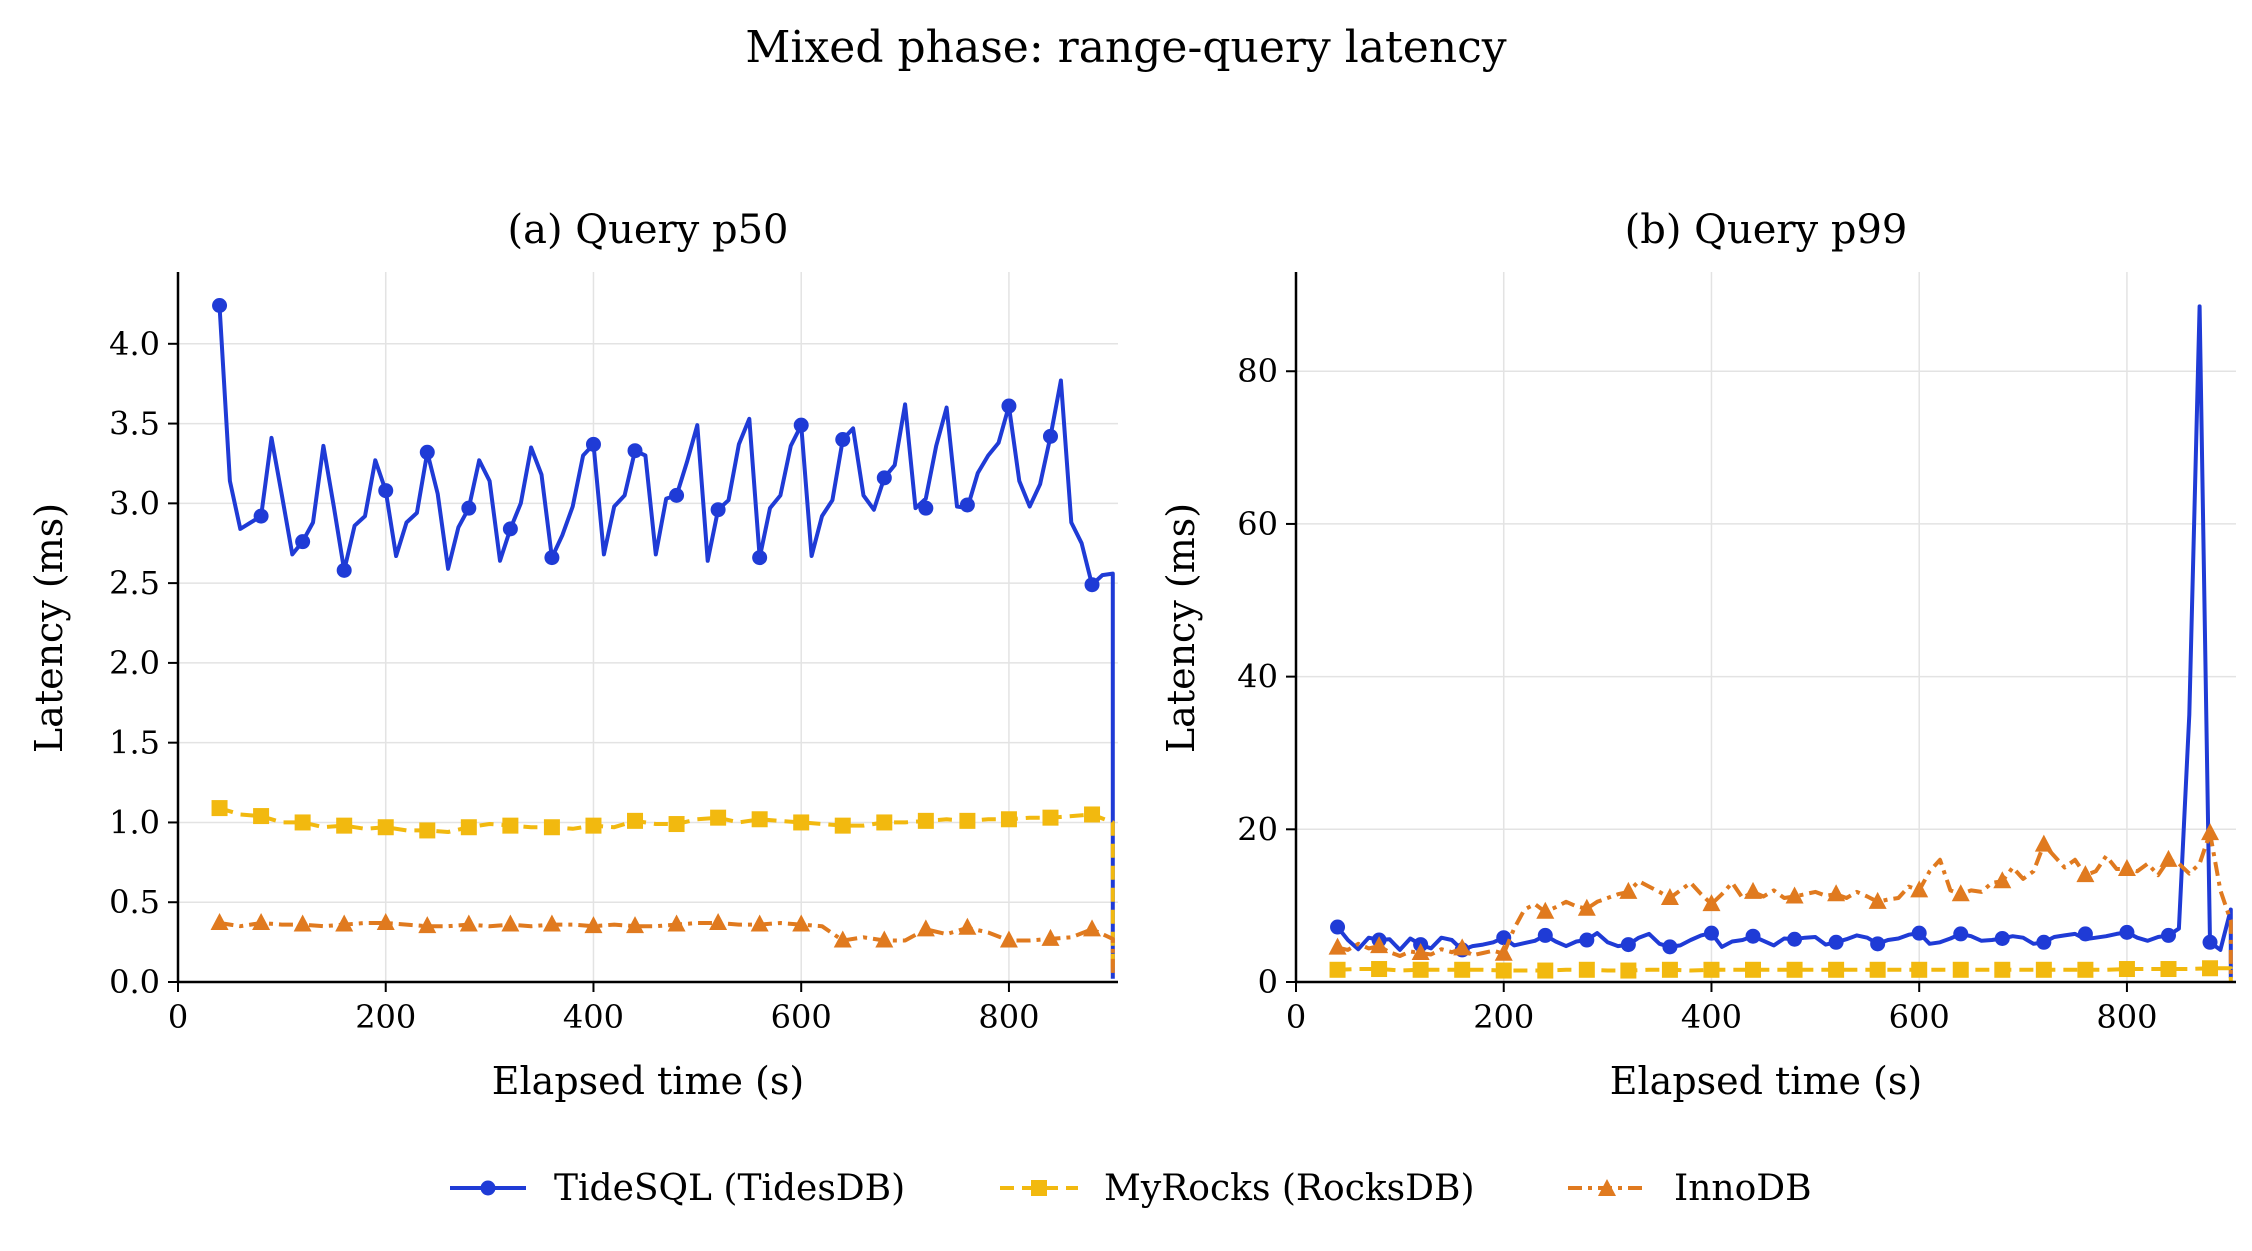  Describe the element at coordinates (2126, 1017) in the screenshot. I see `panel-b-xtick-label: 800` at that location.